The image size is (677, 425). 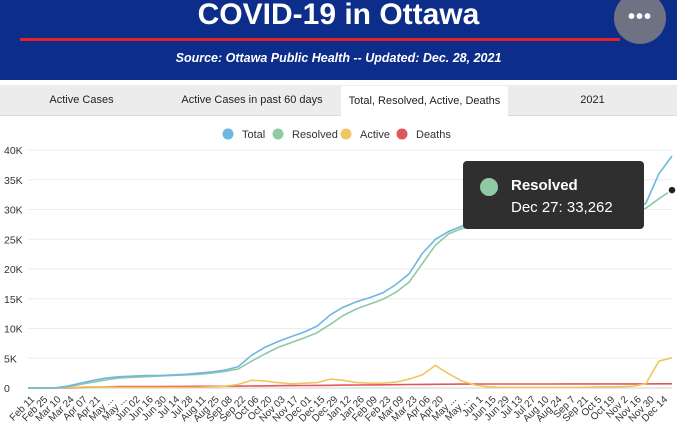 I want to click on y-tick-label: 40K, so click(x=13, y=151).